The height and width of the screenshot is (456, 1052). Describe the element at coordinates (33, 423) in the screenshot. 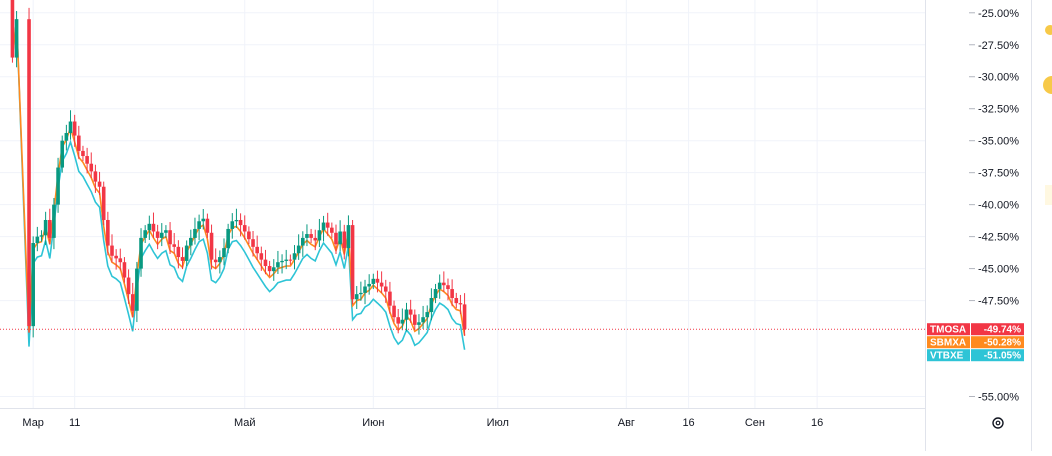

I see `x-tick-label: Мар` at that location.